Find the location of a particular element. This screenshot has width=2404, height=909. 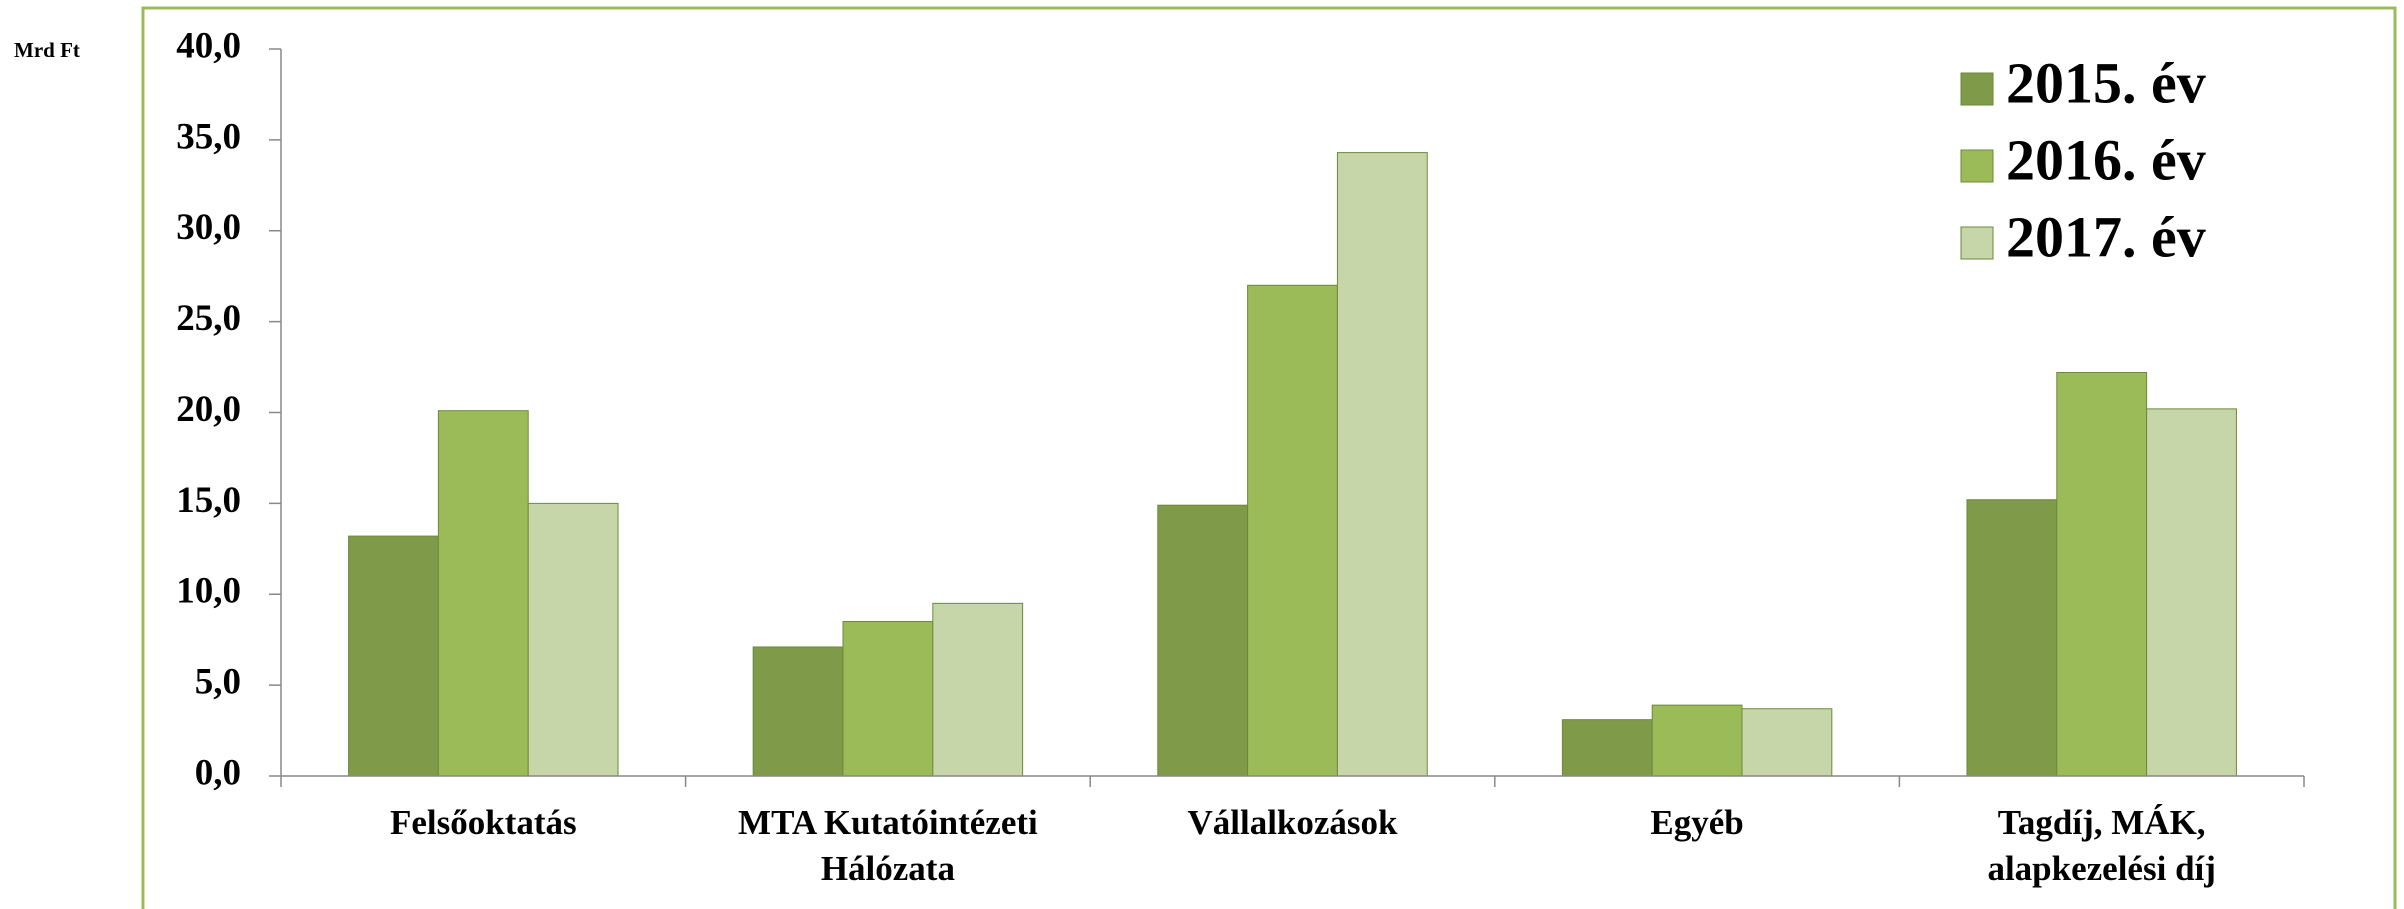

x-tick-label: Tagdíj, MÁK, alapkezelési díj is located at coordinates (2101, 845).